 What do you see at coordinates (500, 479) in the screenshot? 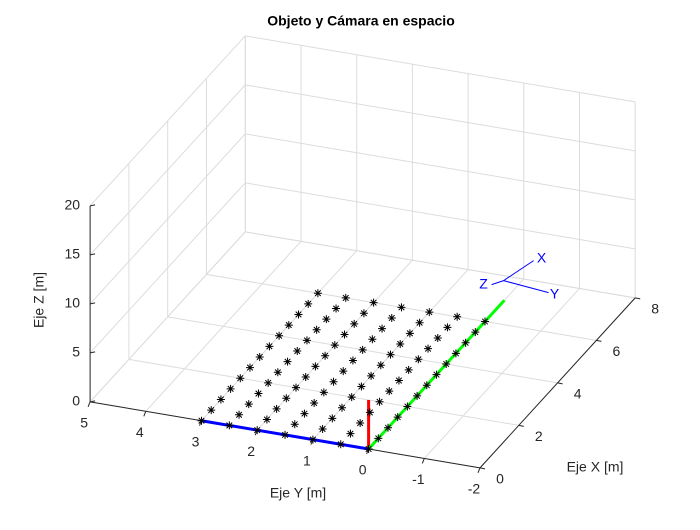
I see `x-tick-label: 0` at bounding box center [500, 479].